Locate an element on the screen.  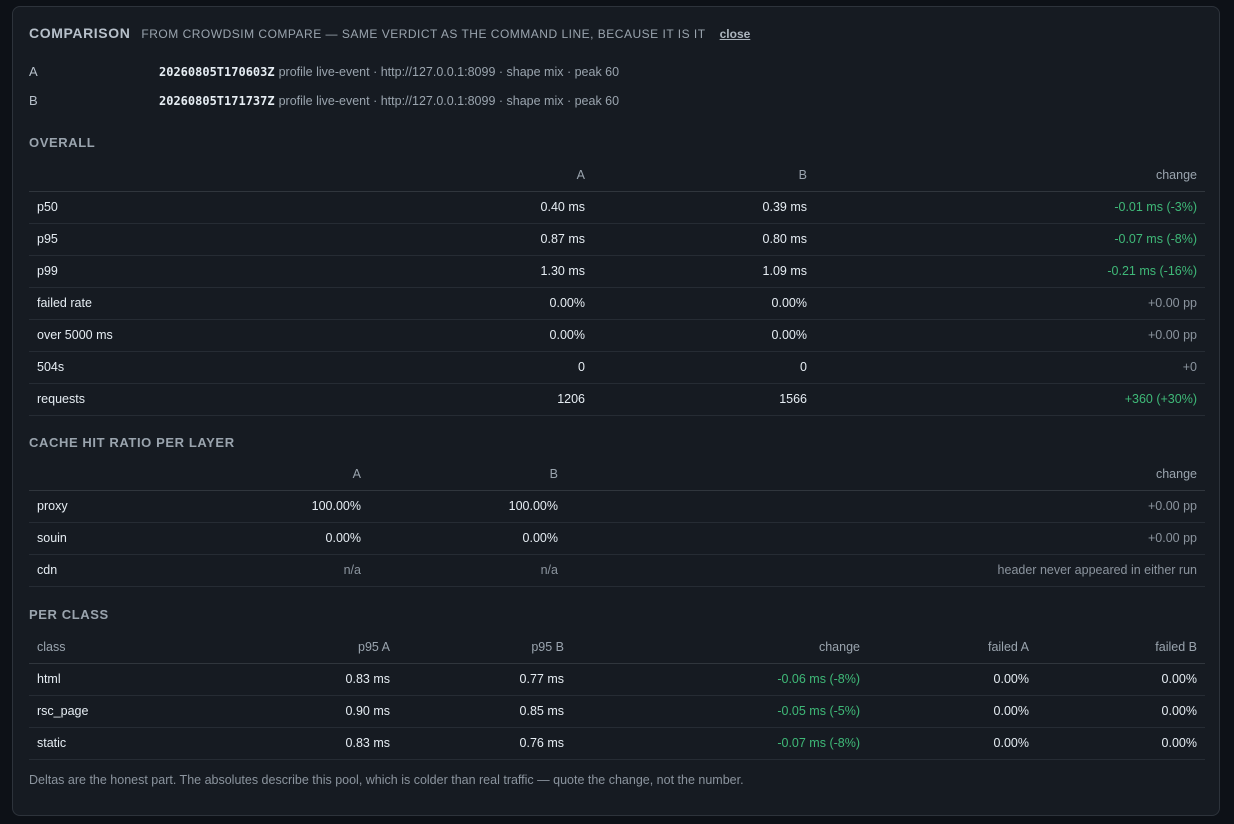
column-header: failed B is located at coordinates (1121, 648).